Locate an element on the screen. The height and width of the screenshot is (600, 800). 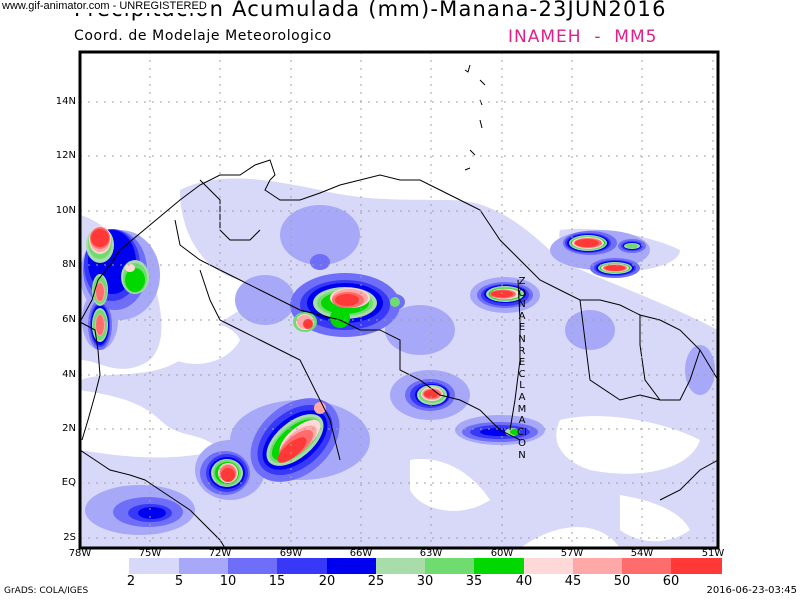
chart-subtitle: Coord. de Modelaje Meteorologico is located at coordinates (203, 36).